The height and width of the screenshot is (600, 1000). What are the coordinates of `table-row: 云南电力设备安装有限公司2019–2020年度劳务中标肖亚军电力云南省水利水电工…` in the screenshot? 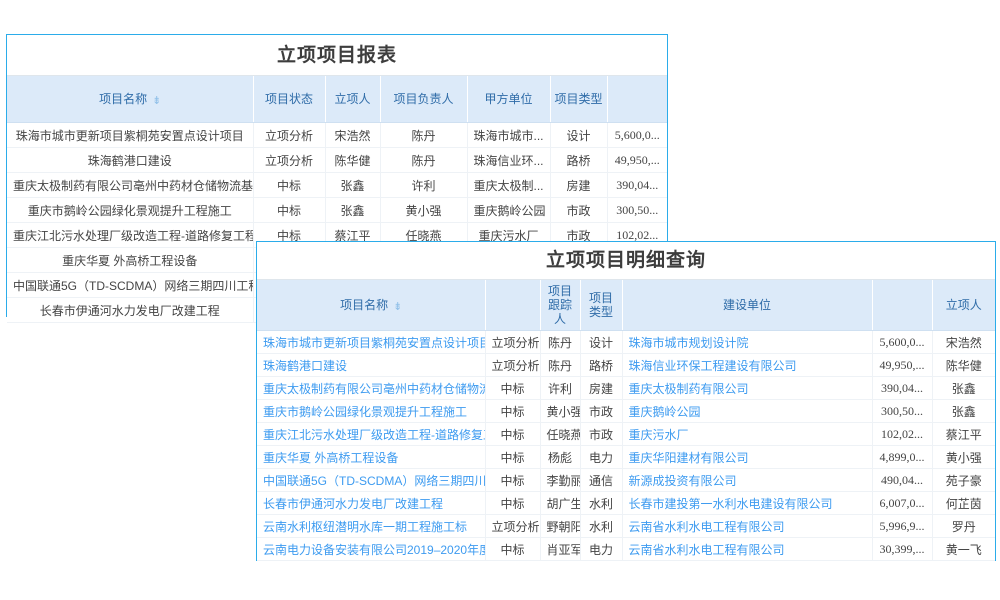 It's located at (626, 549).